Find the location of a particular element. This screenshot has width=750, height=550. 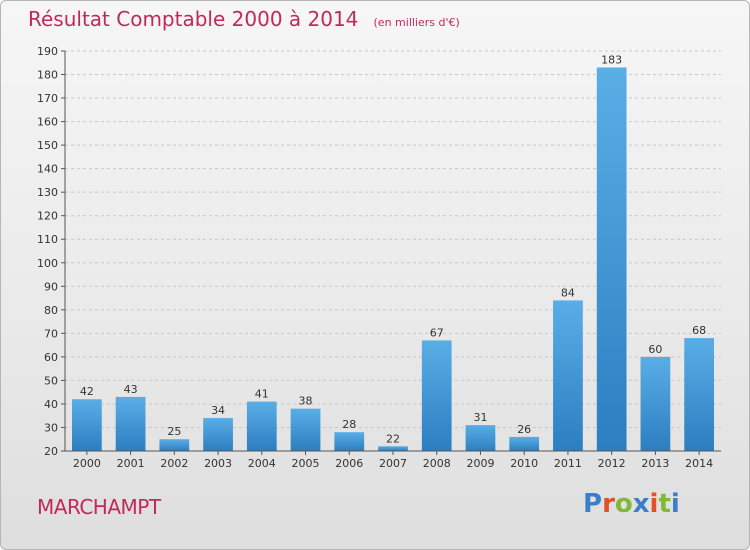

data-label: 60 is located at coordinates (655, 349).